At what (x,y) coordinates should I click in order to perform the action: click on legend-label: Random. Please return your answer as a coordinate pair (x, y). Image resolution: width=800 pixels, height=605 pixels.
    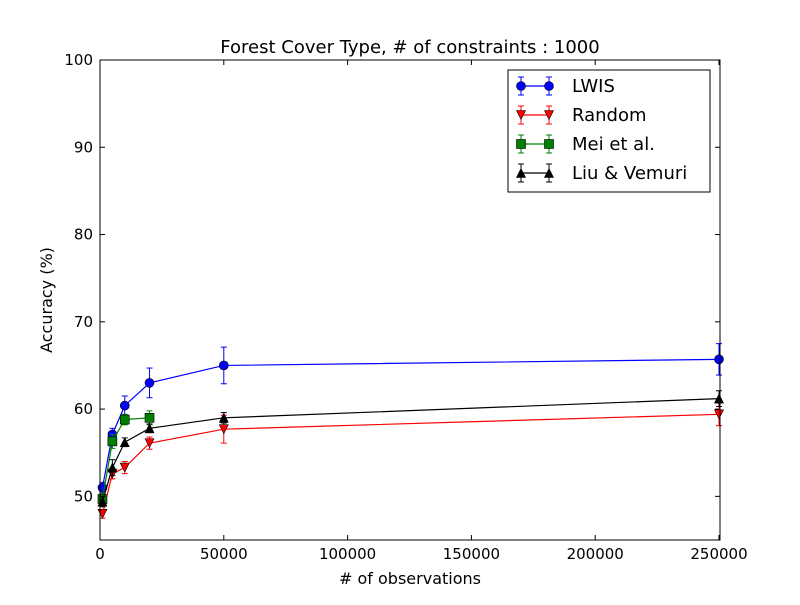
    Looking at the image, I should click on (609, 115).